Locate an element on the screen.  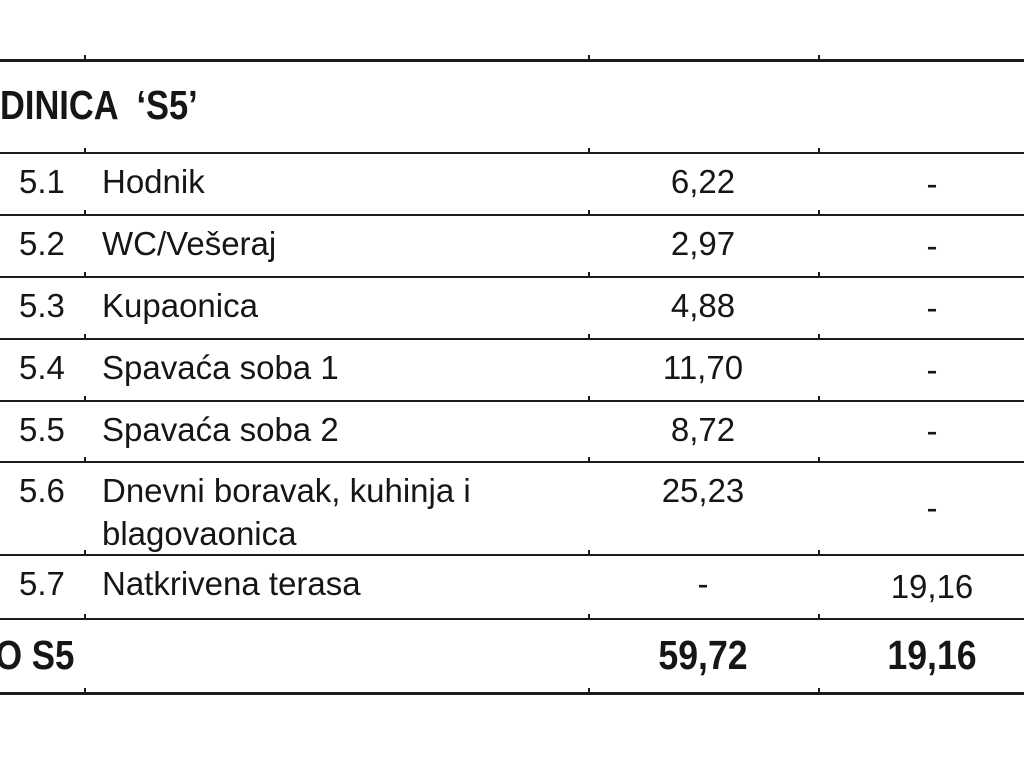
area-value: 8,72 is located at coordinates (703, 429).